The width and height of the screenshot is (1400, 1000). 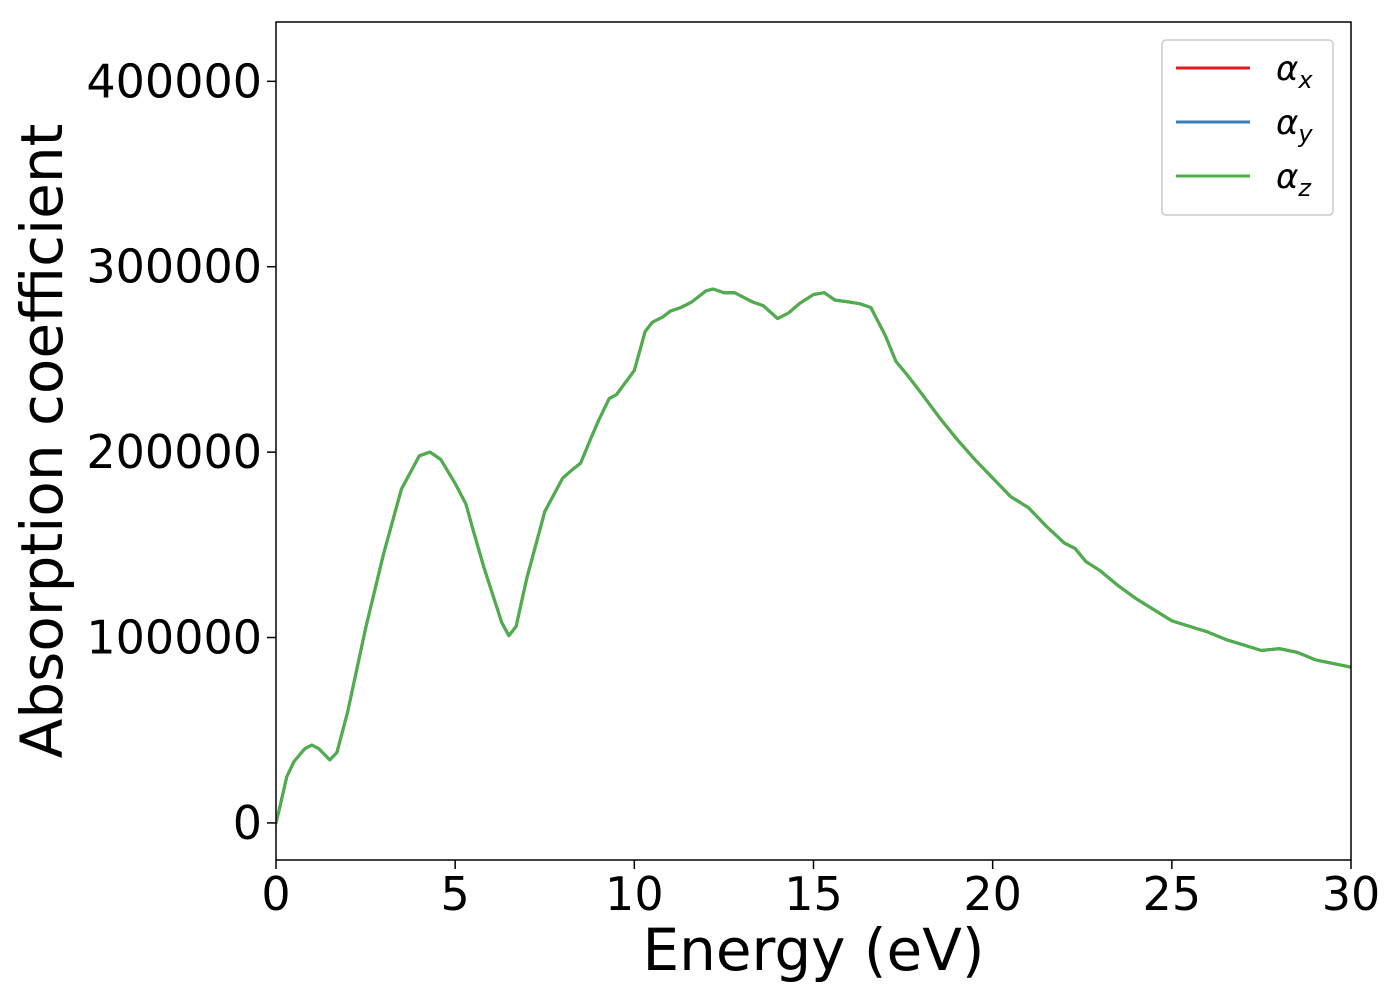 I want to click on y-tick-label: 400000, so click(x=174, y=81).